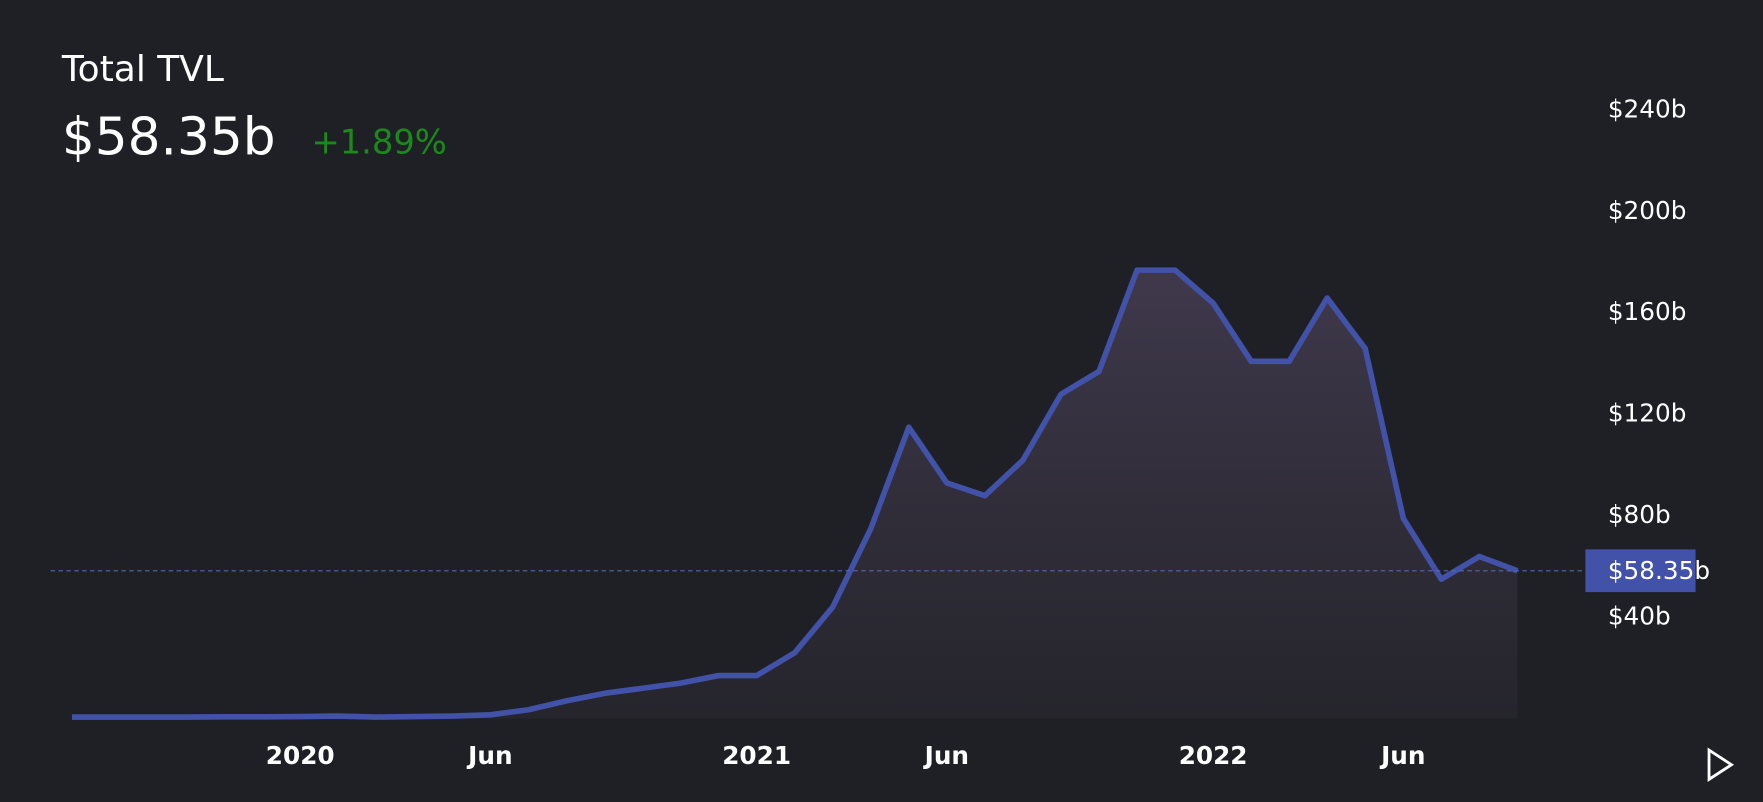 The height and width of the screenshot is (802, 1763). I want to click on current-value: $58.35b, so click(169, 138).